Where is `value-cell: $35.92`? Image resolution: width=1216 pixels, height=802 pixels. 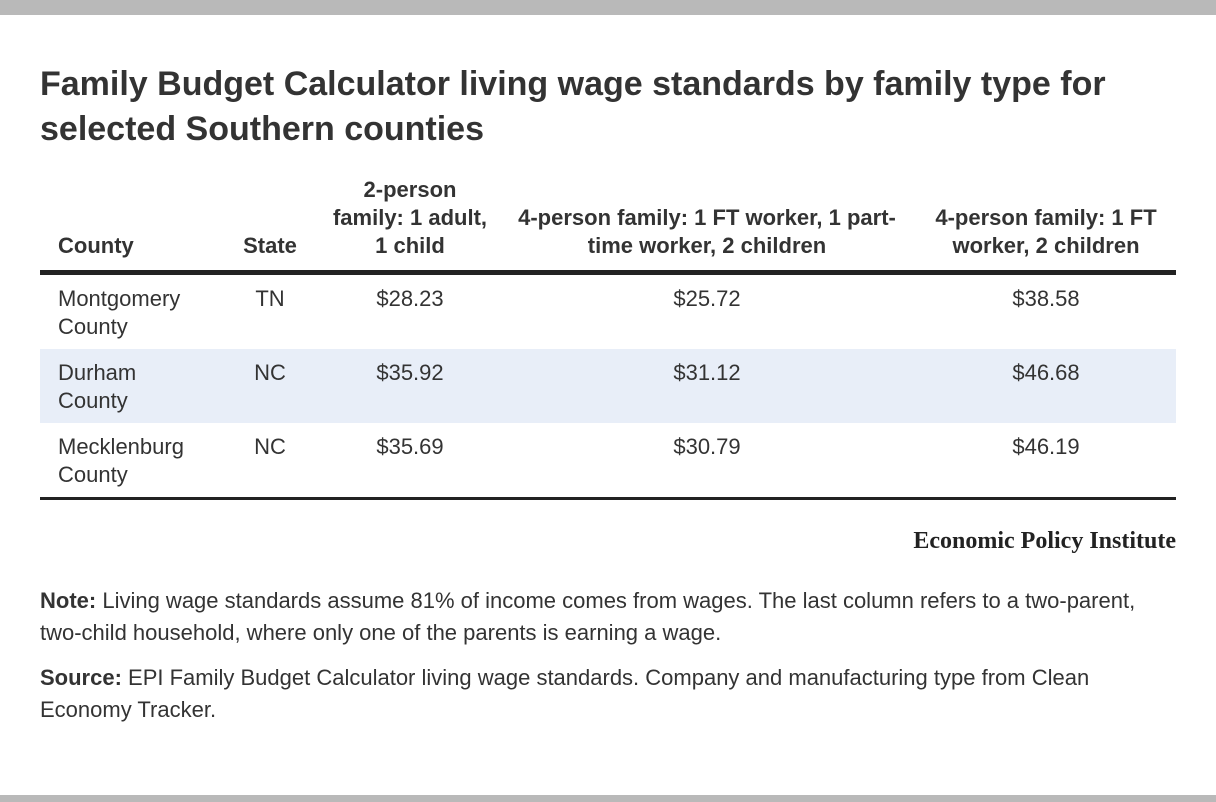
value-cell: $35.92 is located at coordinates (410, 386).